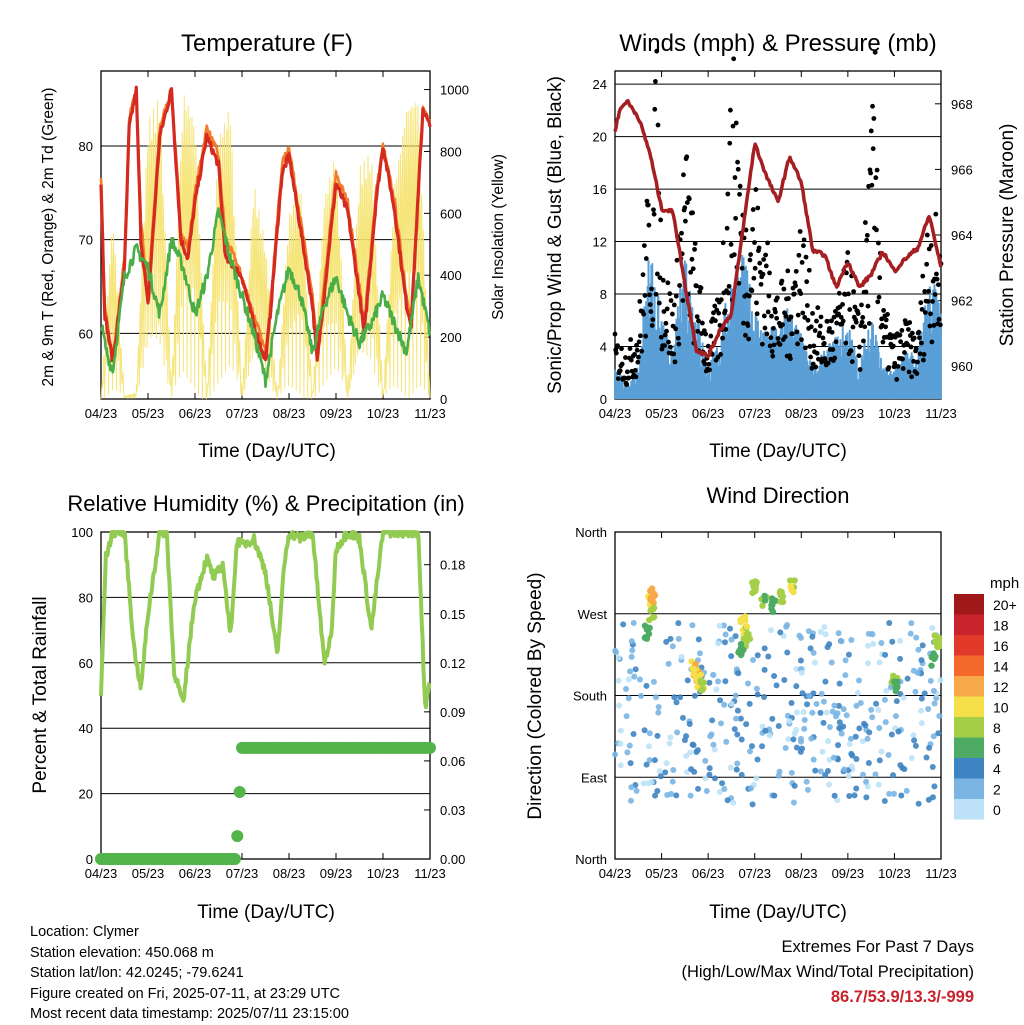  What do you see at coordinates (452, 614) in the screenshot?
I see `humidity-y2tick-label: 0.15` at bounding box center [452, 614].